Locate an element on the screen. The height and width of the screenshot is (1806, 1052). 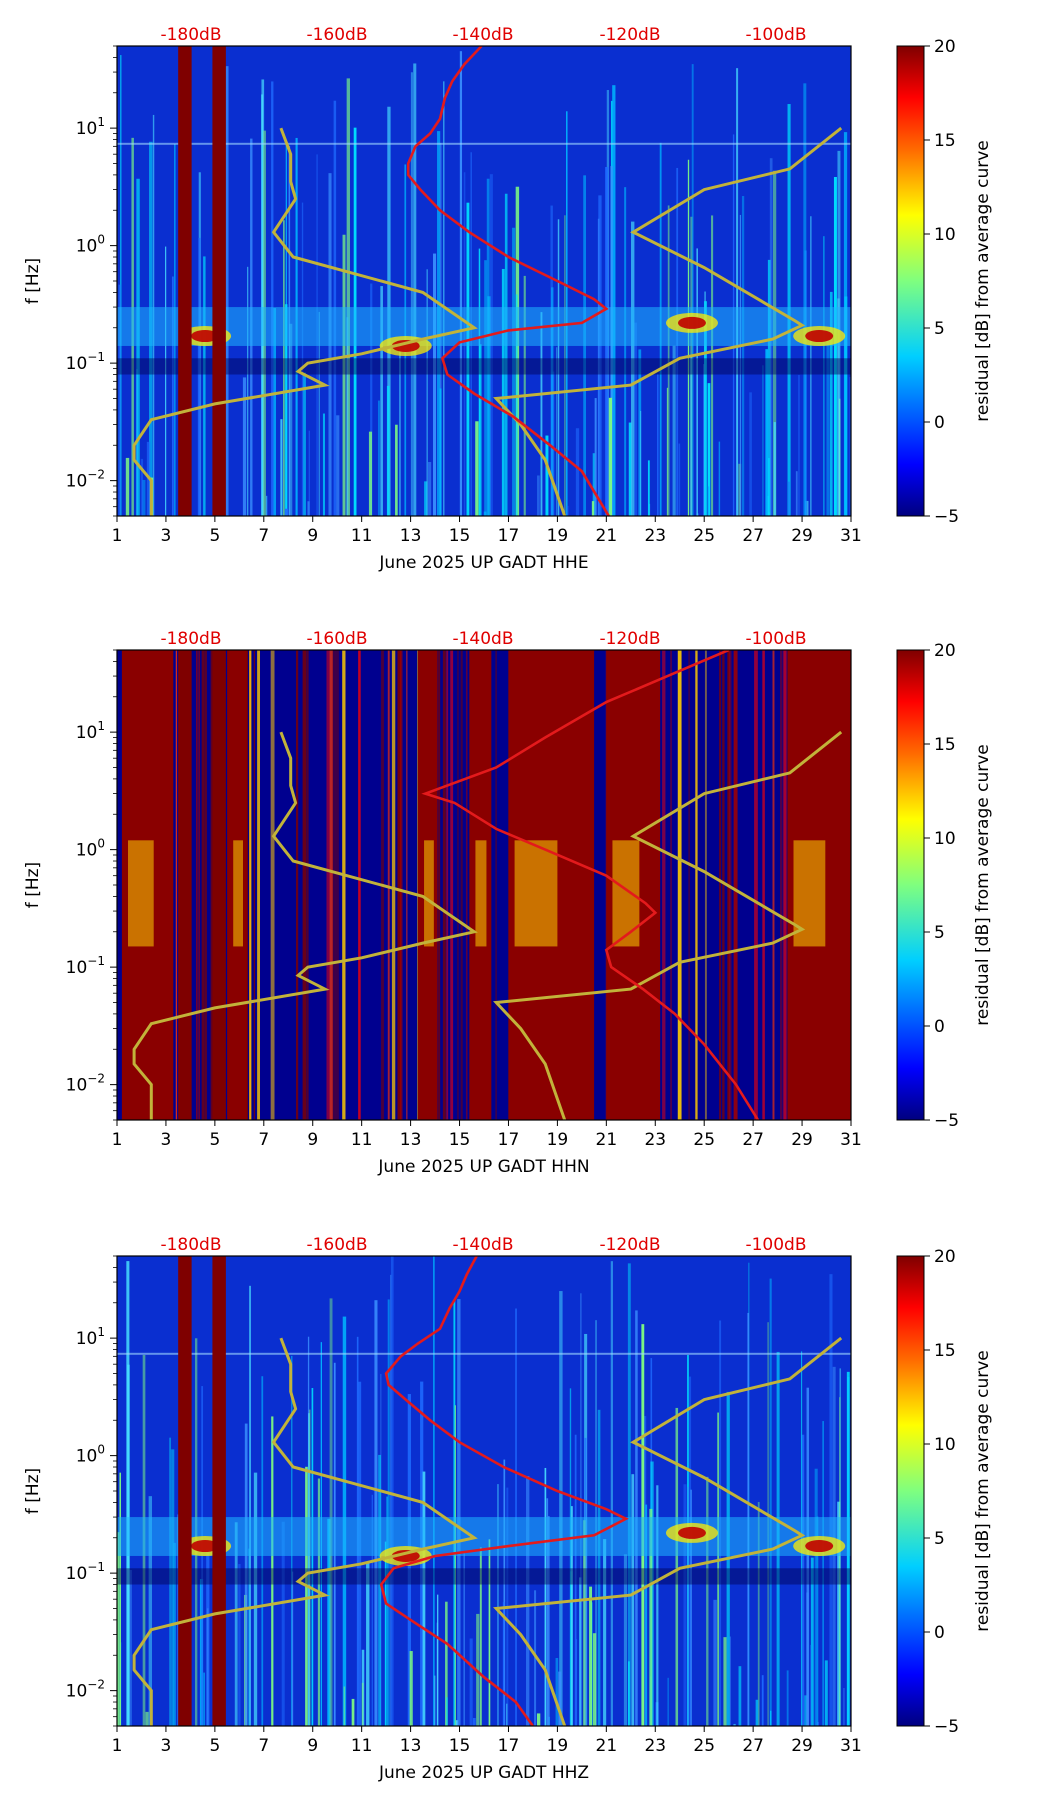
x-axis-label: June 2025 UP GADT HHN is located at coordinates (483, 1167).